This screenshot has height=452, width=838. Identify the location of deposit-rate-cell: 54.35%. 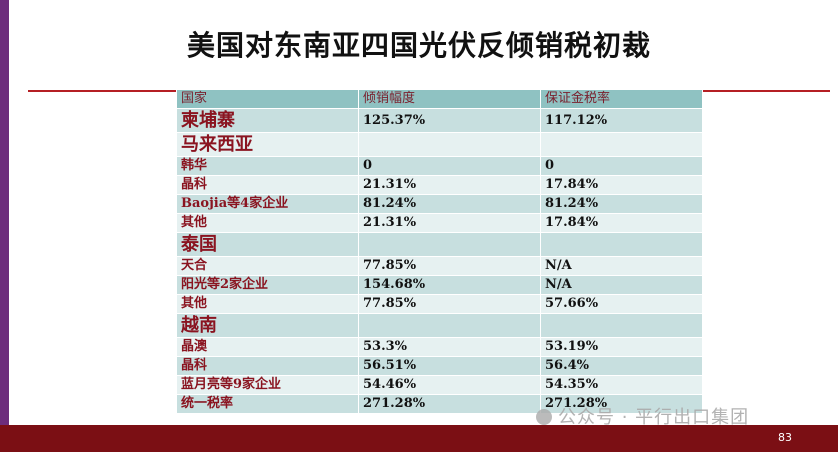
(621, 385).